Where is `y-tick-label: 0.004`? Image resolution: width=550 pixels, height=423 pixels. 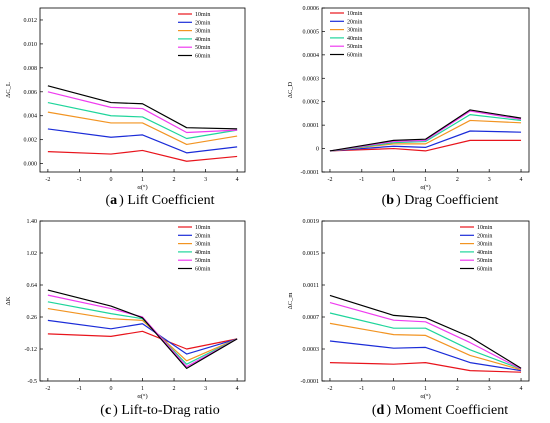
y-tick-label: 0.004 is located at coordinates (31, 117).